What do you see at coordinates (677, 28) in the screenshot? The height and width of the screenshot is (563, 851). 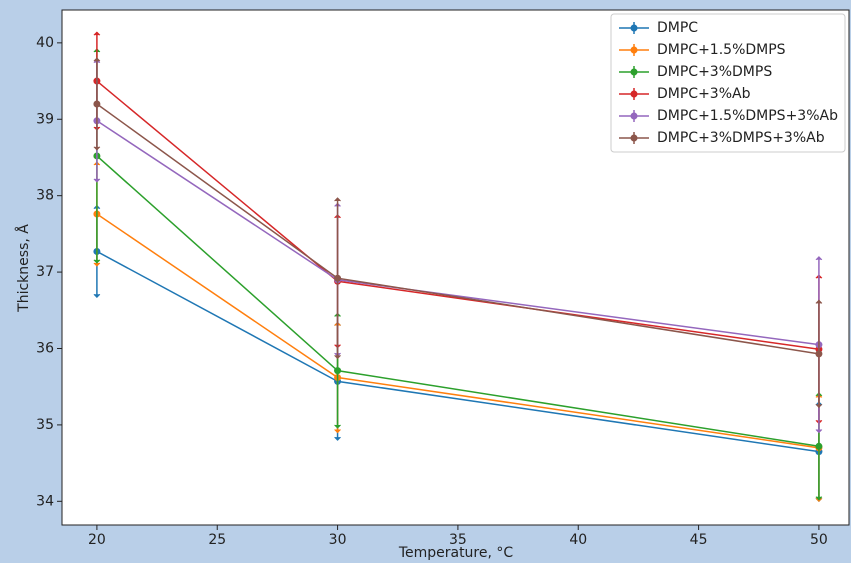 I see `legend-label: DMPC` at bounding box center [677, 28].